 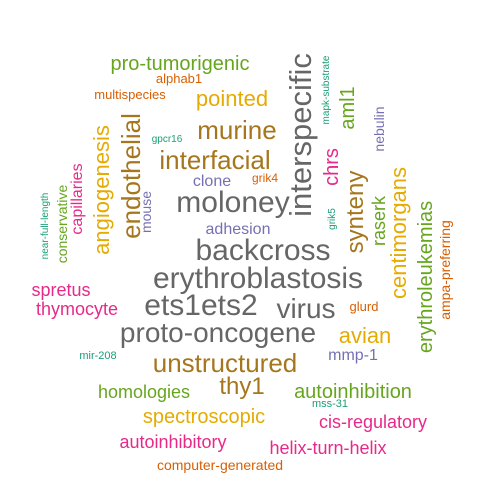 What do you see at coordinates (146, 212) in the screenshot?
I see `word-mouse: mouse` at bounding box center [146, 212].